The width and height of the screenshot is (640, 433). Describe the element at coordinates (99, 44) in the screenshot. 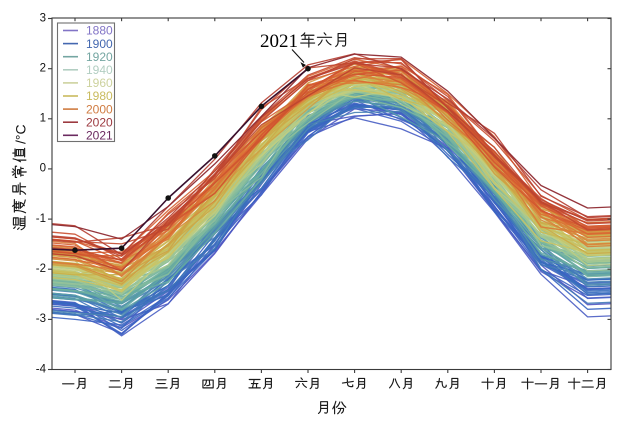

I see `svg-text: 1900` at that location.